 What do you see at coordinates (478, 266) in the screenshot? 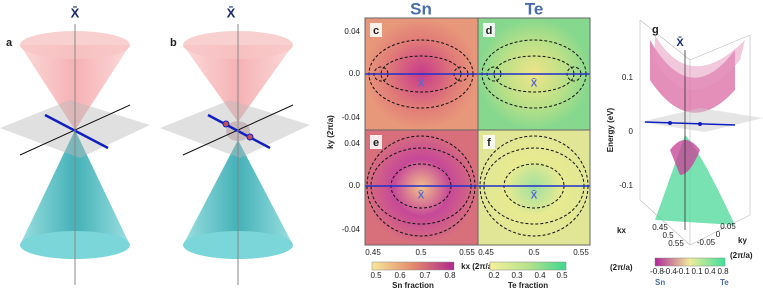
I see `x-axis-label: kx (2π/a)` at bounding box center [478, 266].